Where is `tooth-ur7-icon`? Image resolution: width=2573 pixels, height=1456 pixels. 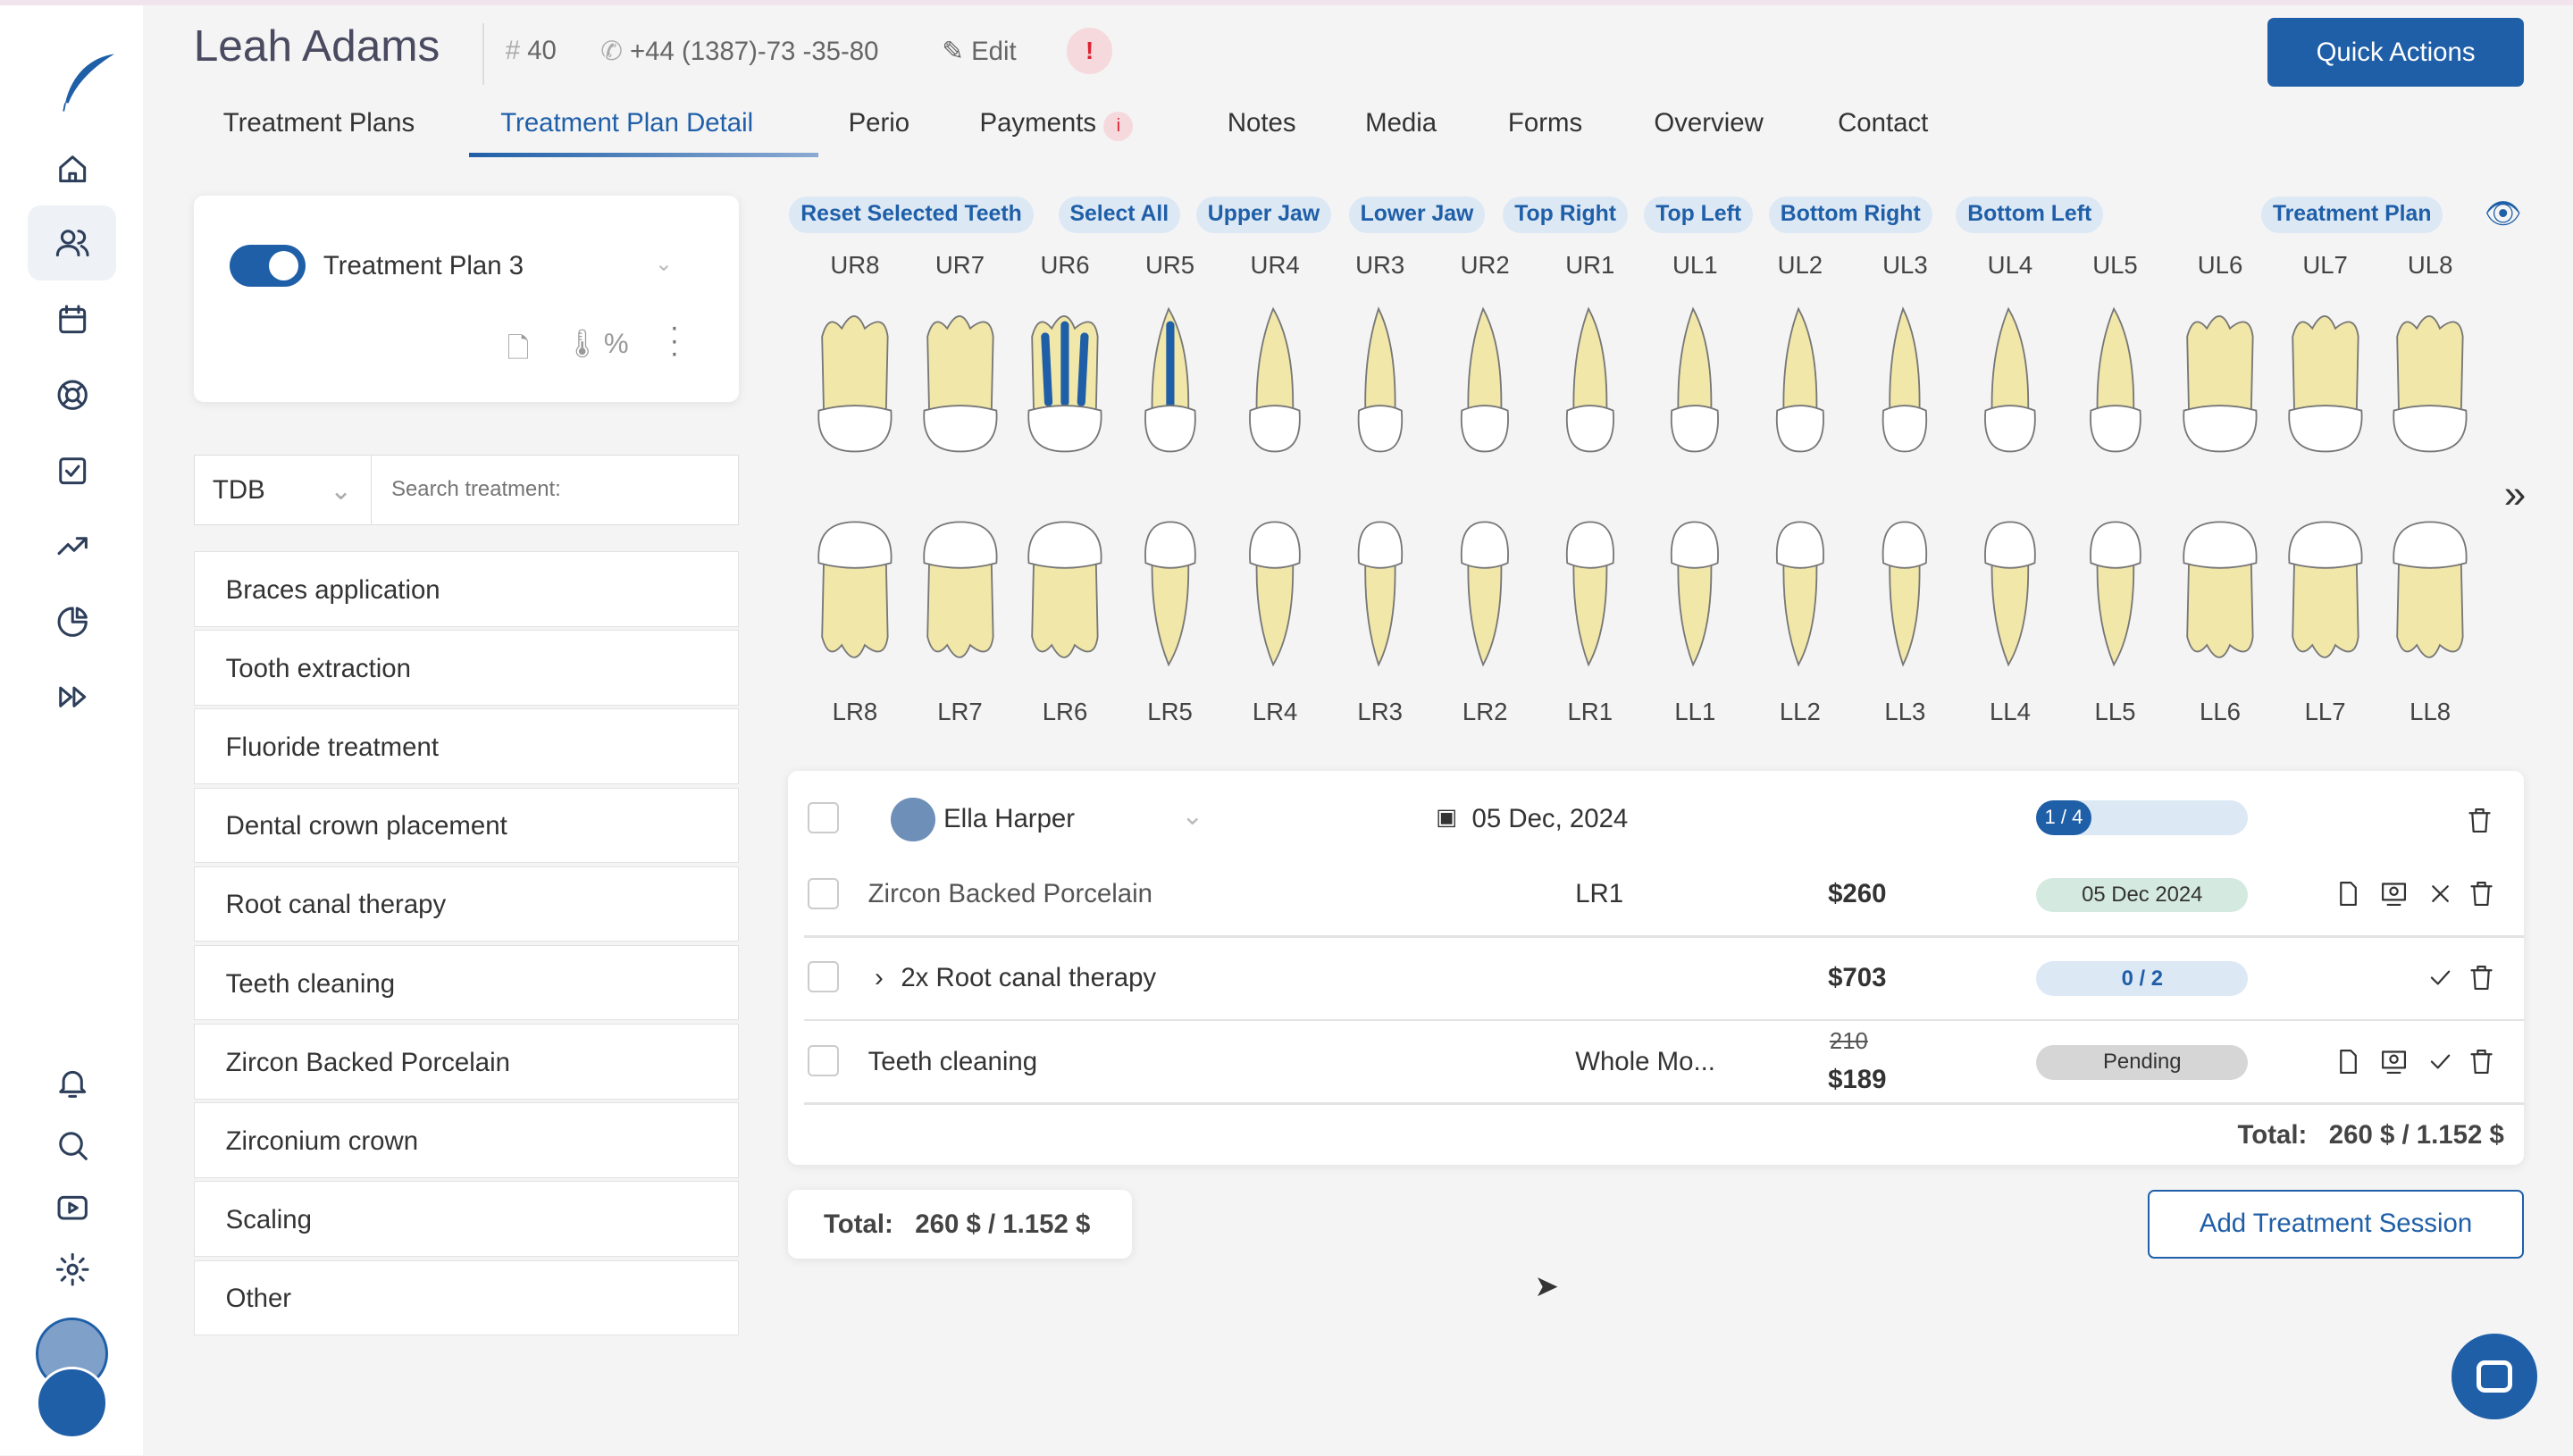 tooth-ur7-icon is located at coordinates (961, 382).